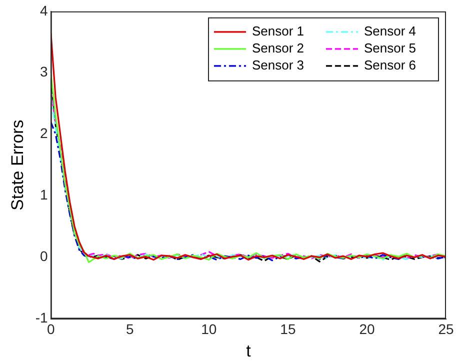 Image resolution: width=462 pixels, height=362 pixels. Describe the element at coordinates (44, 10) in the screenshot. I see `y-tick-label: 4` at that location.